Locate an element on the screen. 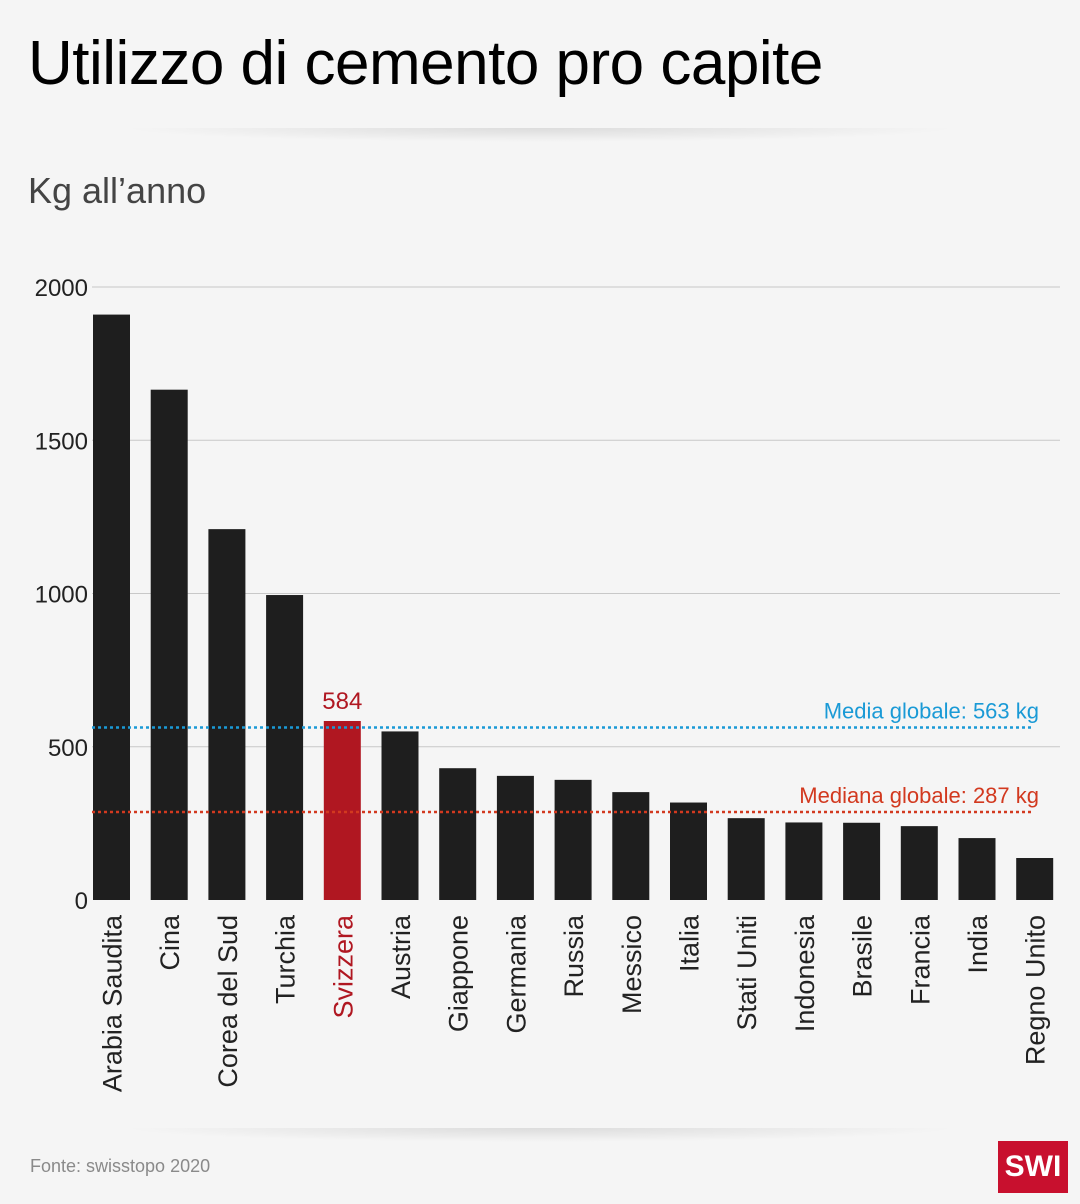 The image size is (1080, 1204). bar-brasile is located at coordinates (862, 861).